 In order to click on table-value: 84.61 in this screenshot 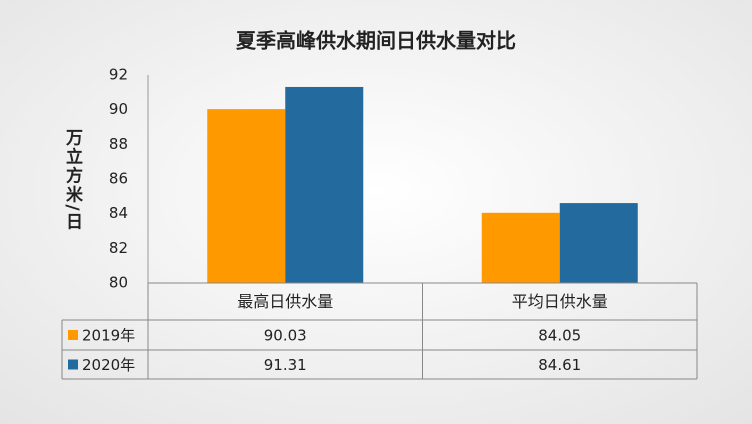, I will do `click(559, 365)`.